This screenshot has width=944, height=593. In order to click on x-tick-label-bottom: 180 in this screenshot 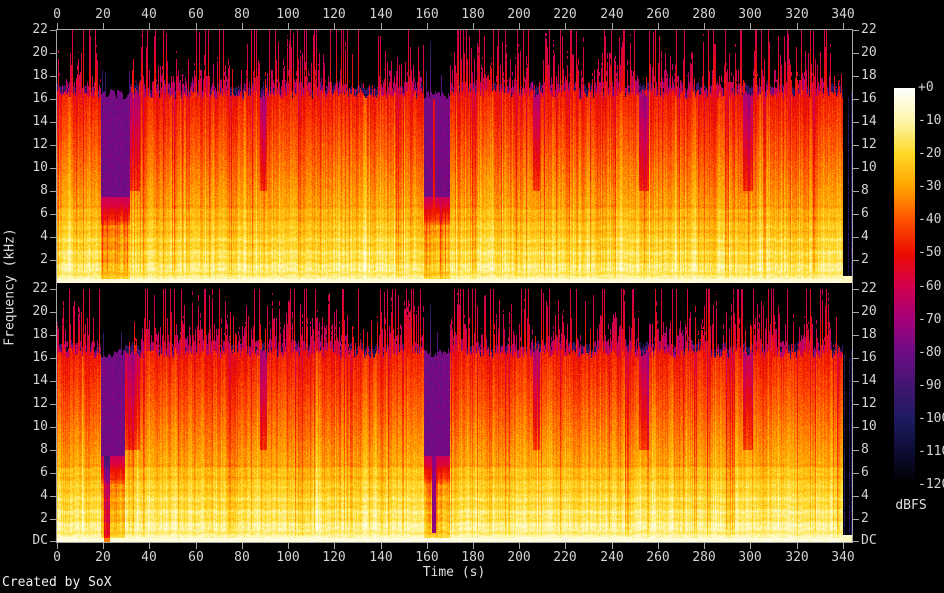, I will do `click(473, 557)`.